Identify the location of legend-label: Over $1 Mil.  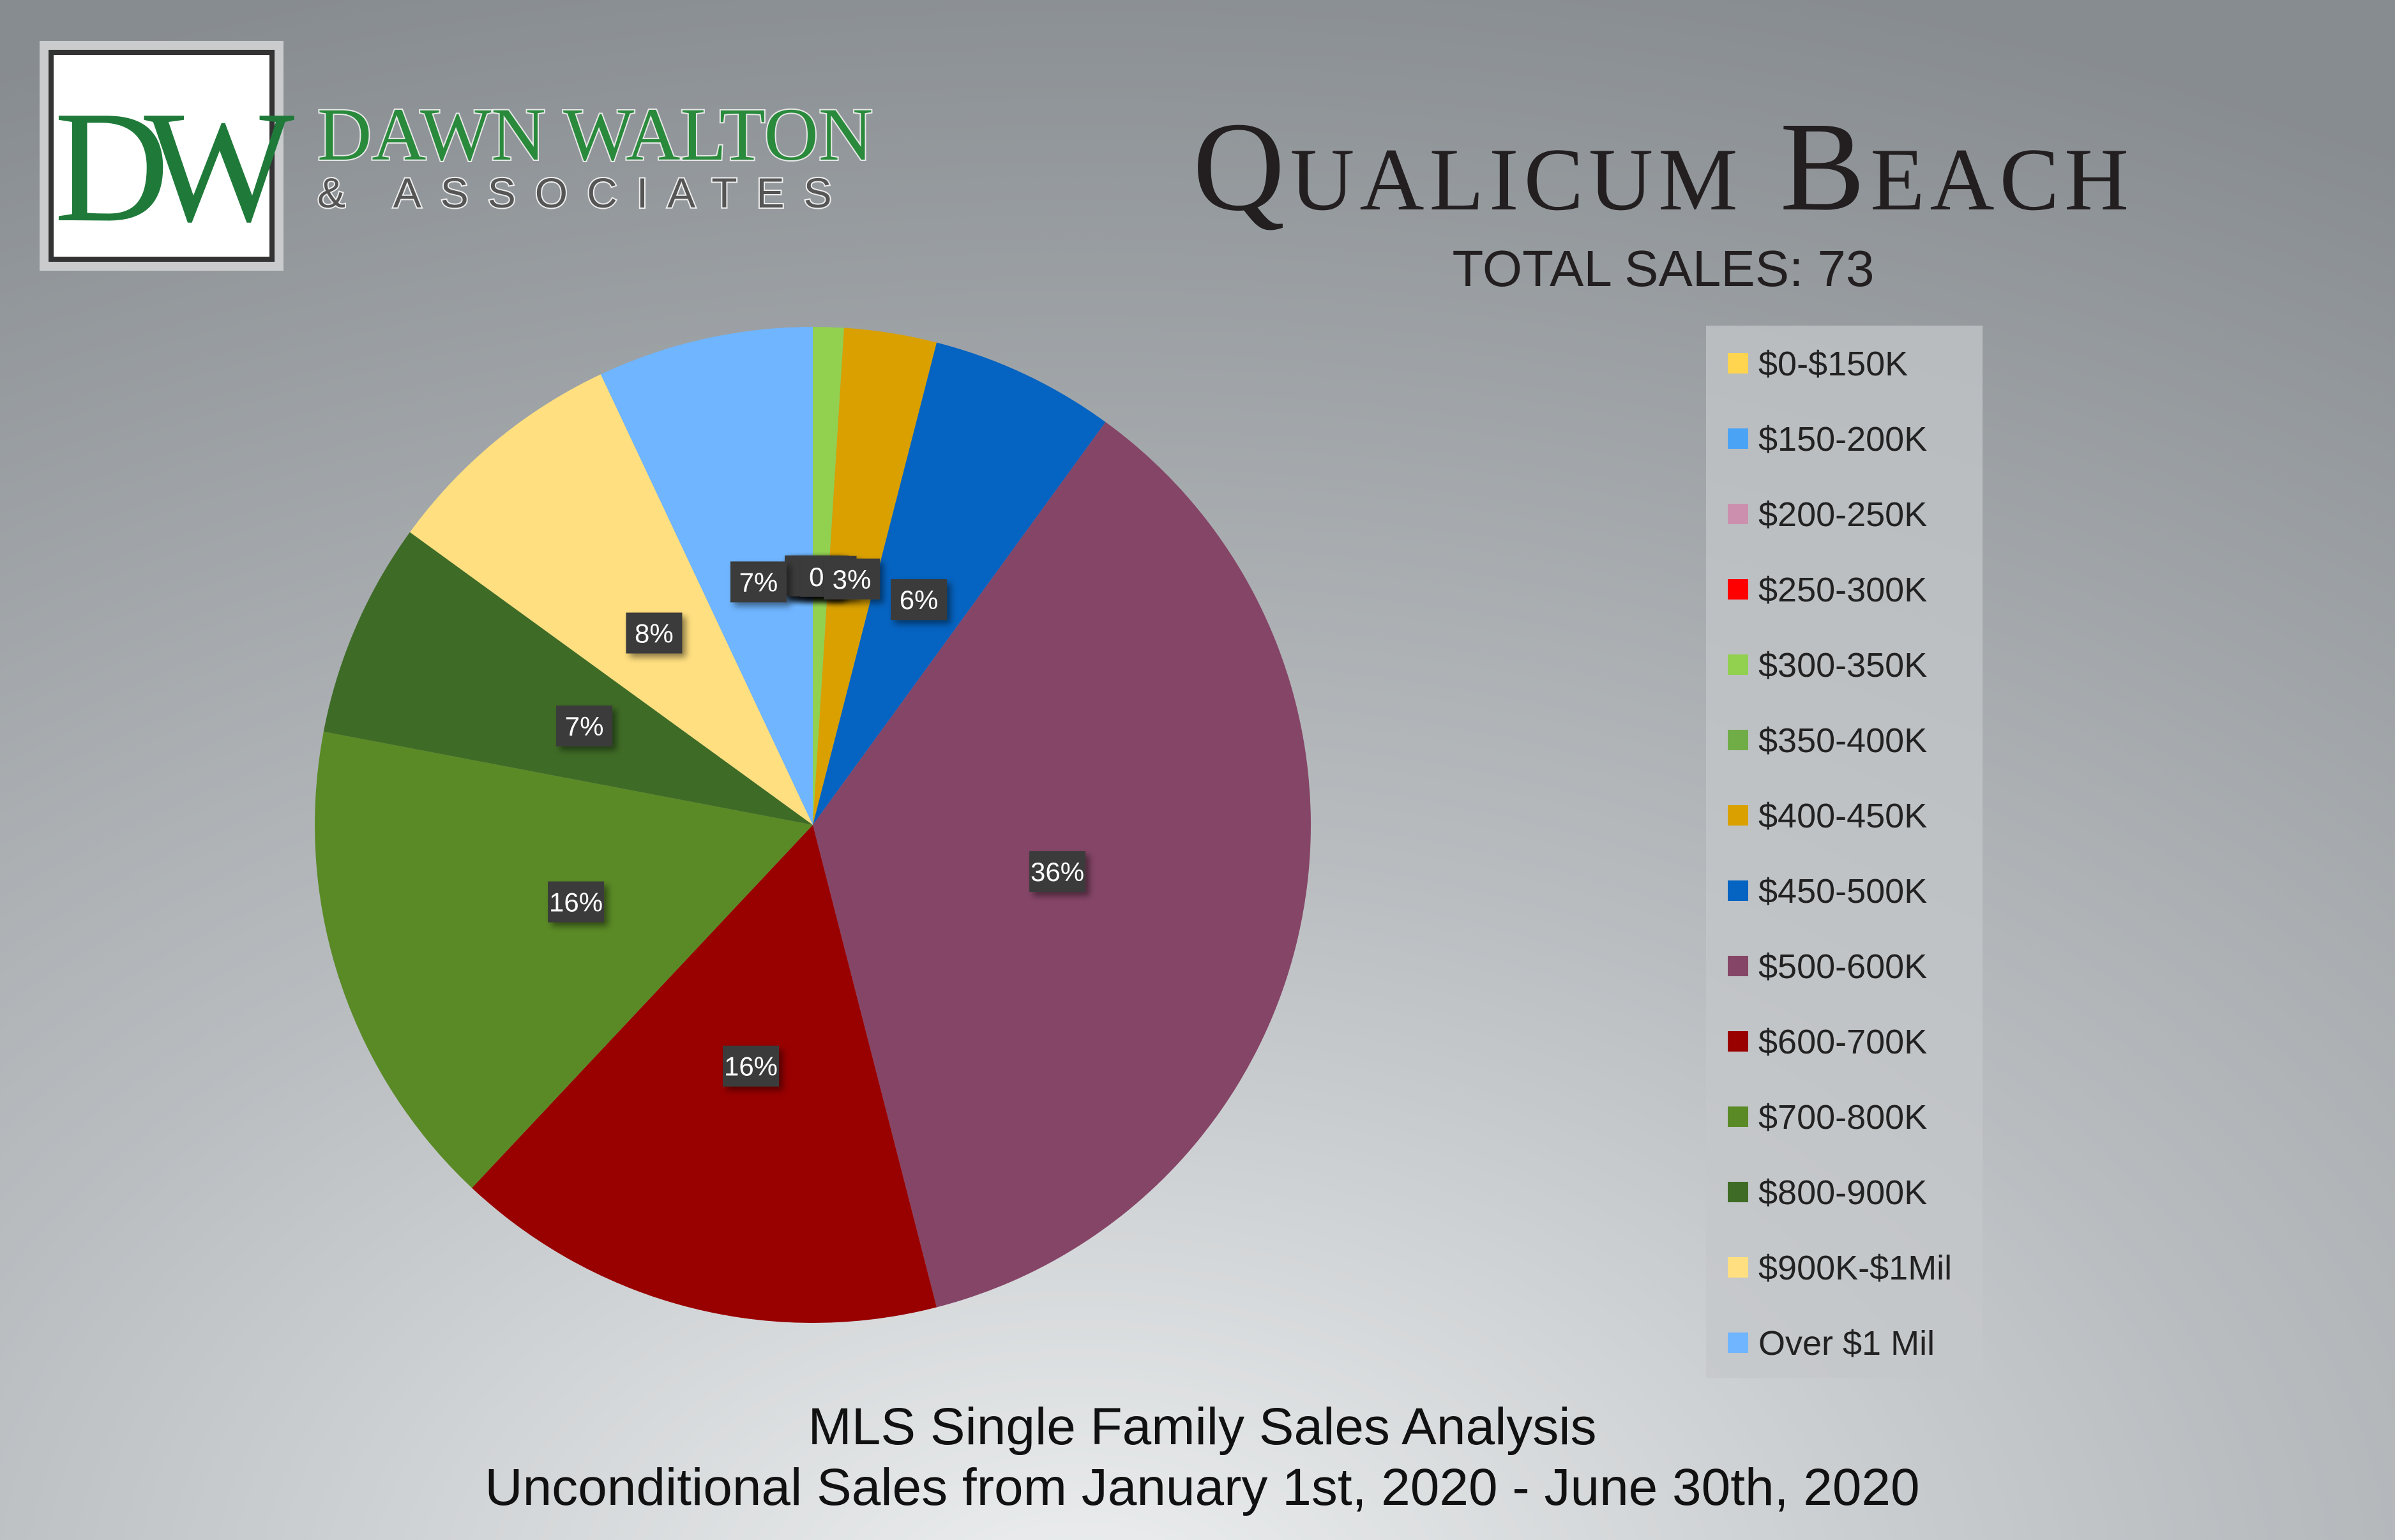
(1846, 1343).